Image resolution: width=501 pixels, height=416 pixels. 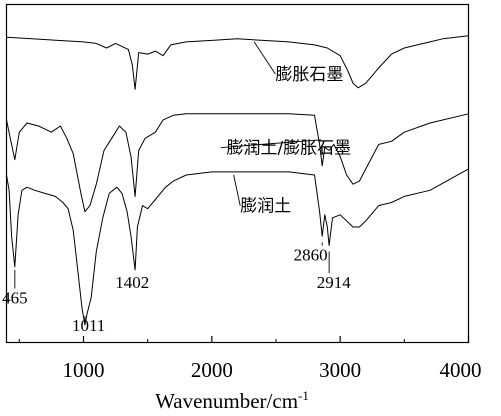 What do you see at coordinates (226, 401) in the screenshot?
I see `x-axis-label-text: Wavenumber/cm` at bounding box center [226, 401].